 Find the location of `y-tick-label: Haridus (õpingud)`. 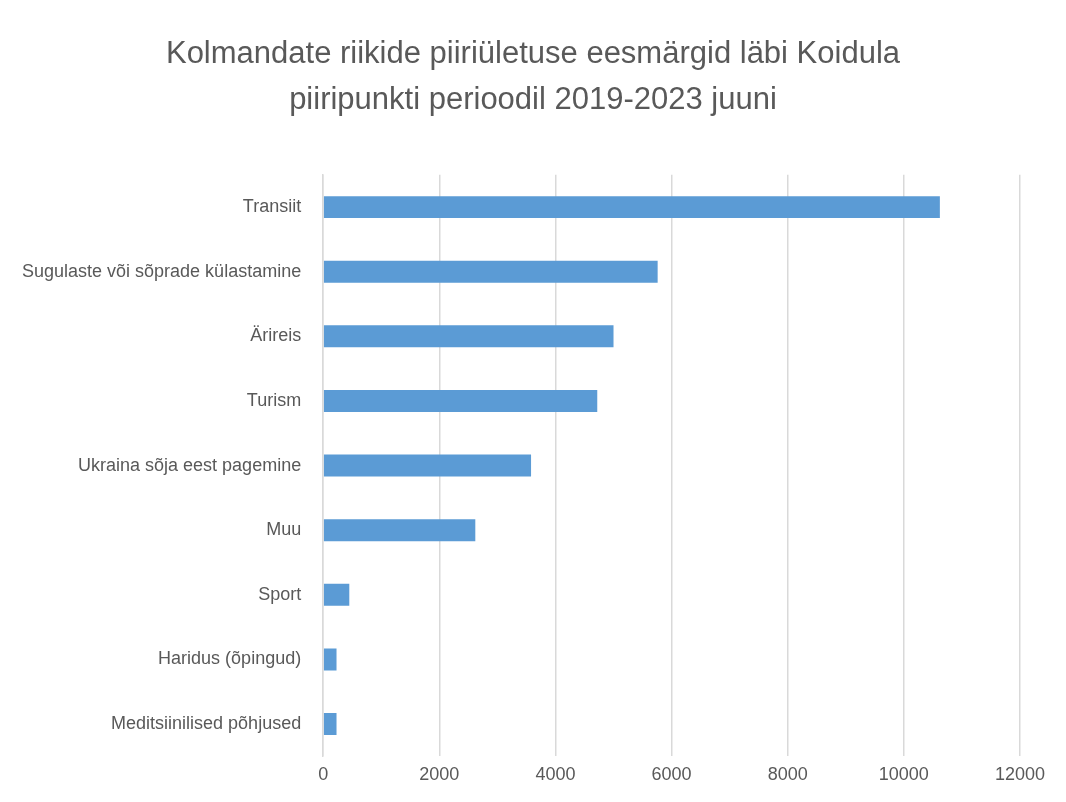

y-tick-label: Haridus (õpingud) is located at coordinates (230, 658).